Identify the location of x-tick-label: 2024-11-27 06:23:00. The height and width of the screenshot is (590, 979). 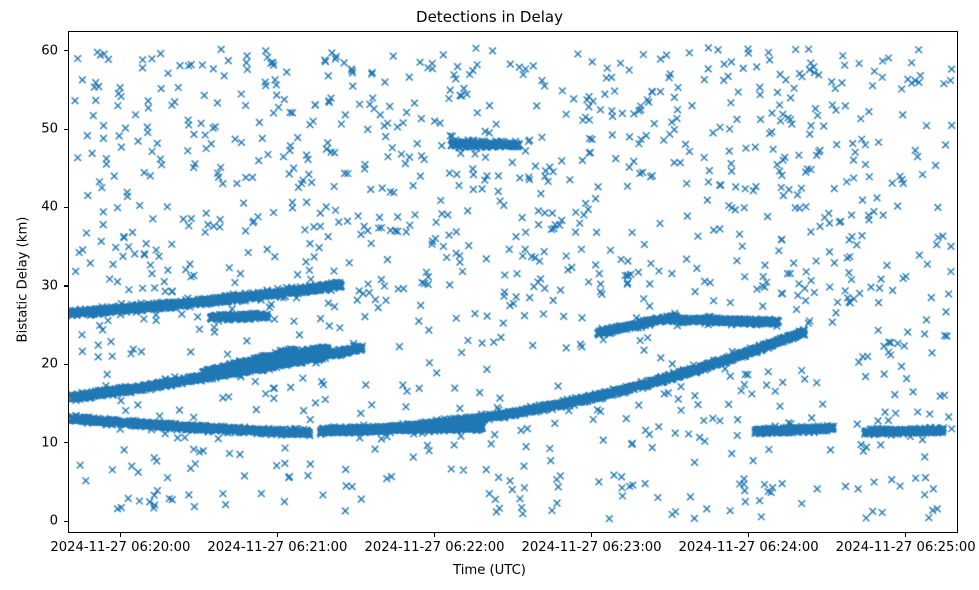
(591, 547).